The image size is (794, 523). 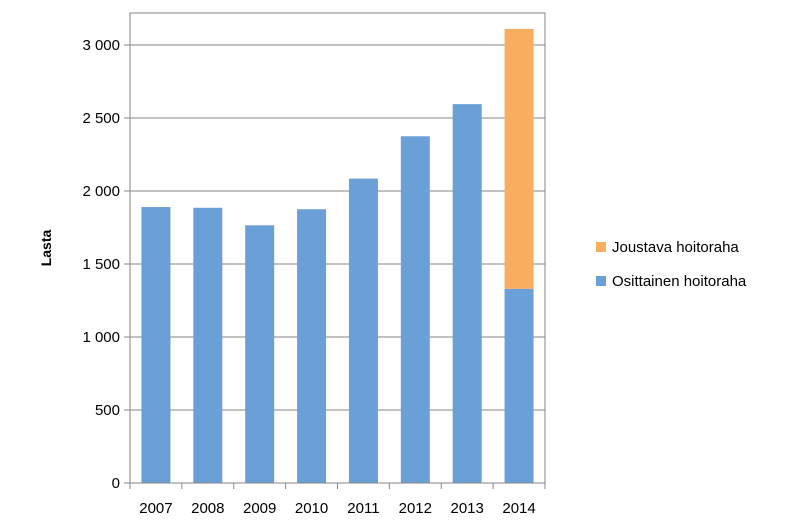 What do you see at coordinates (675, 247) in the screenshot?
I see `legend-label: Joustava hoitoraha` at bounding box center [675, 247].